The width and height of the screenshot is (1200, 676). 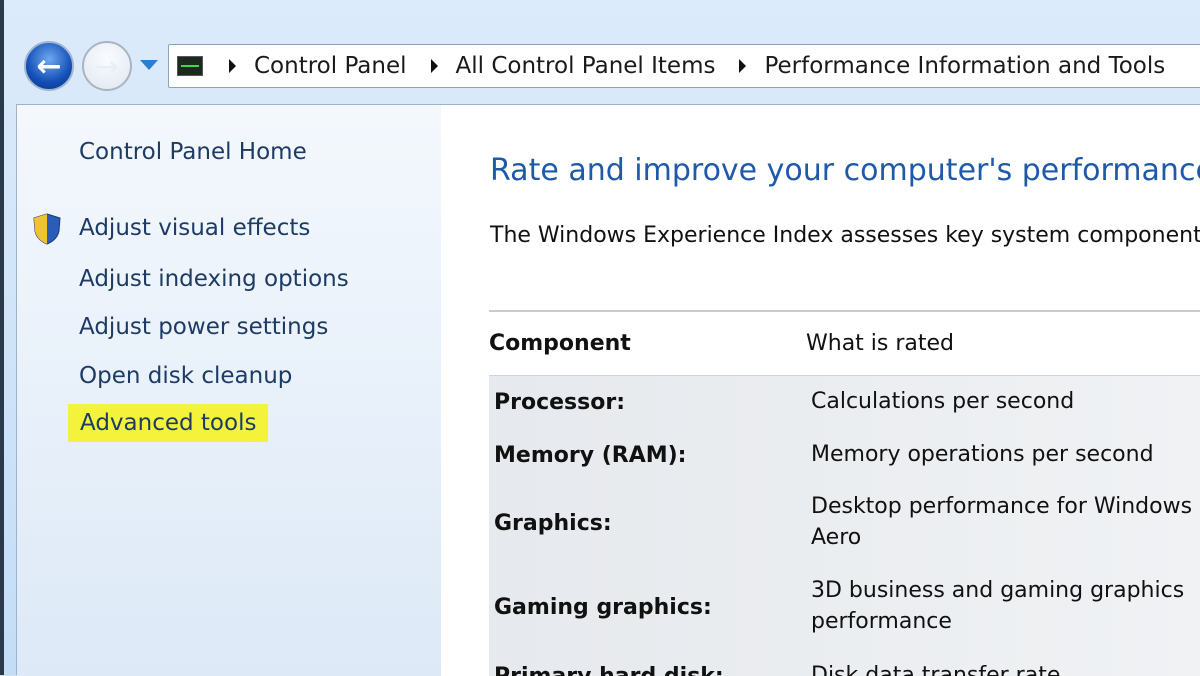 I want to click on recent-pages-dropdown, so click(x=149, y=65).